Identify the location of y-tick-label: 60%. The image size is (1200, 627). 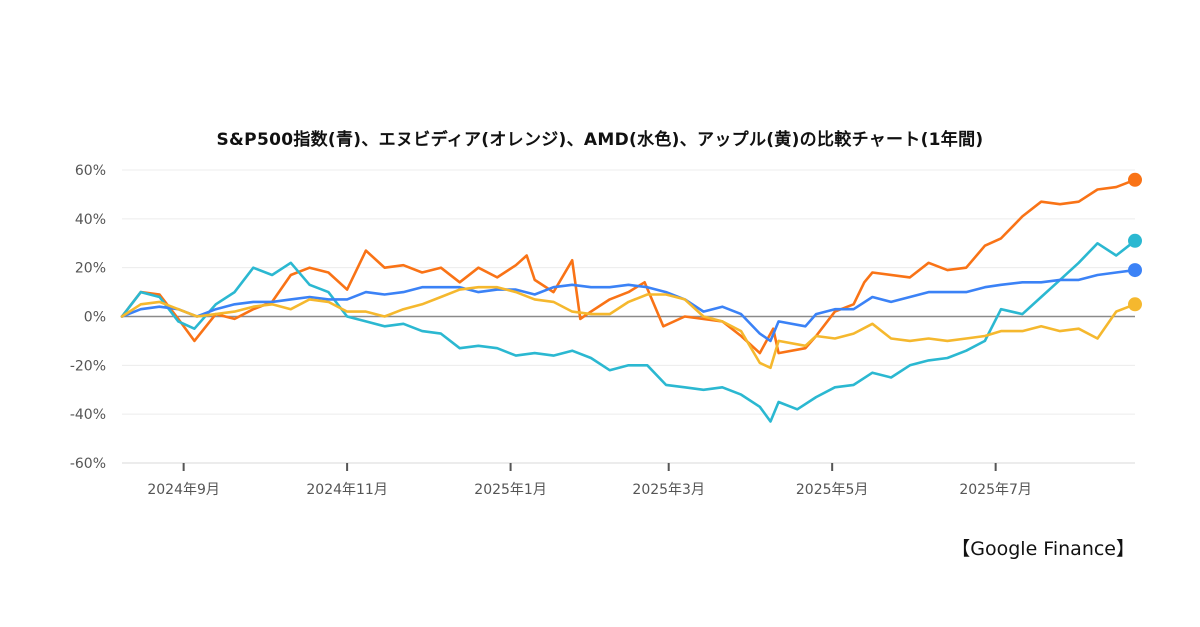
(90, 171).